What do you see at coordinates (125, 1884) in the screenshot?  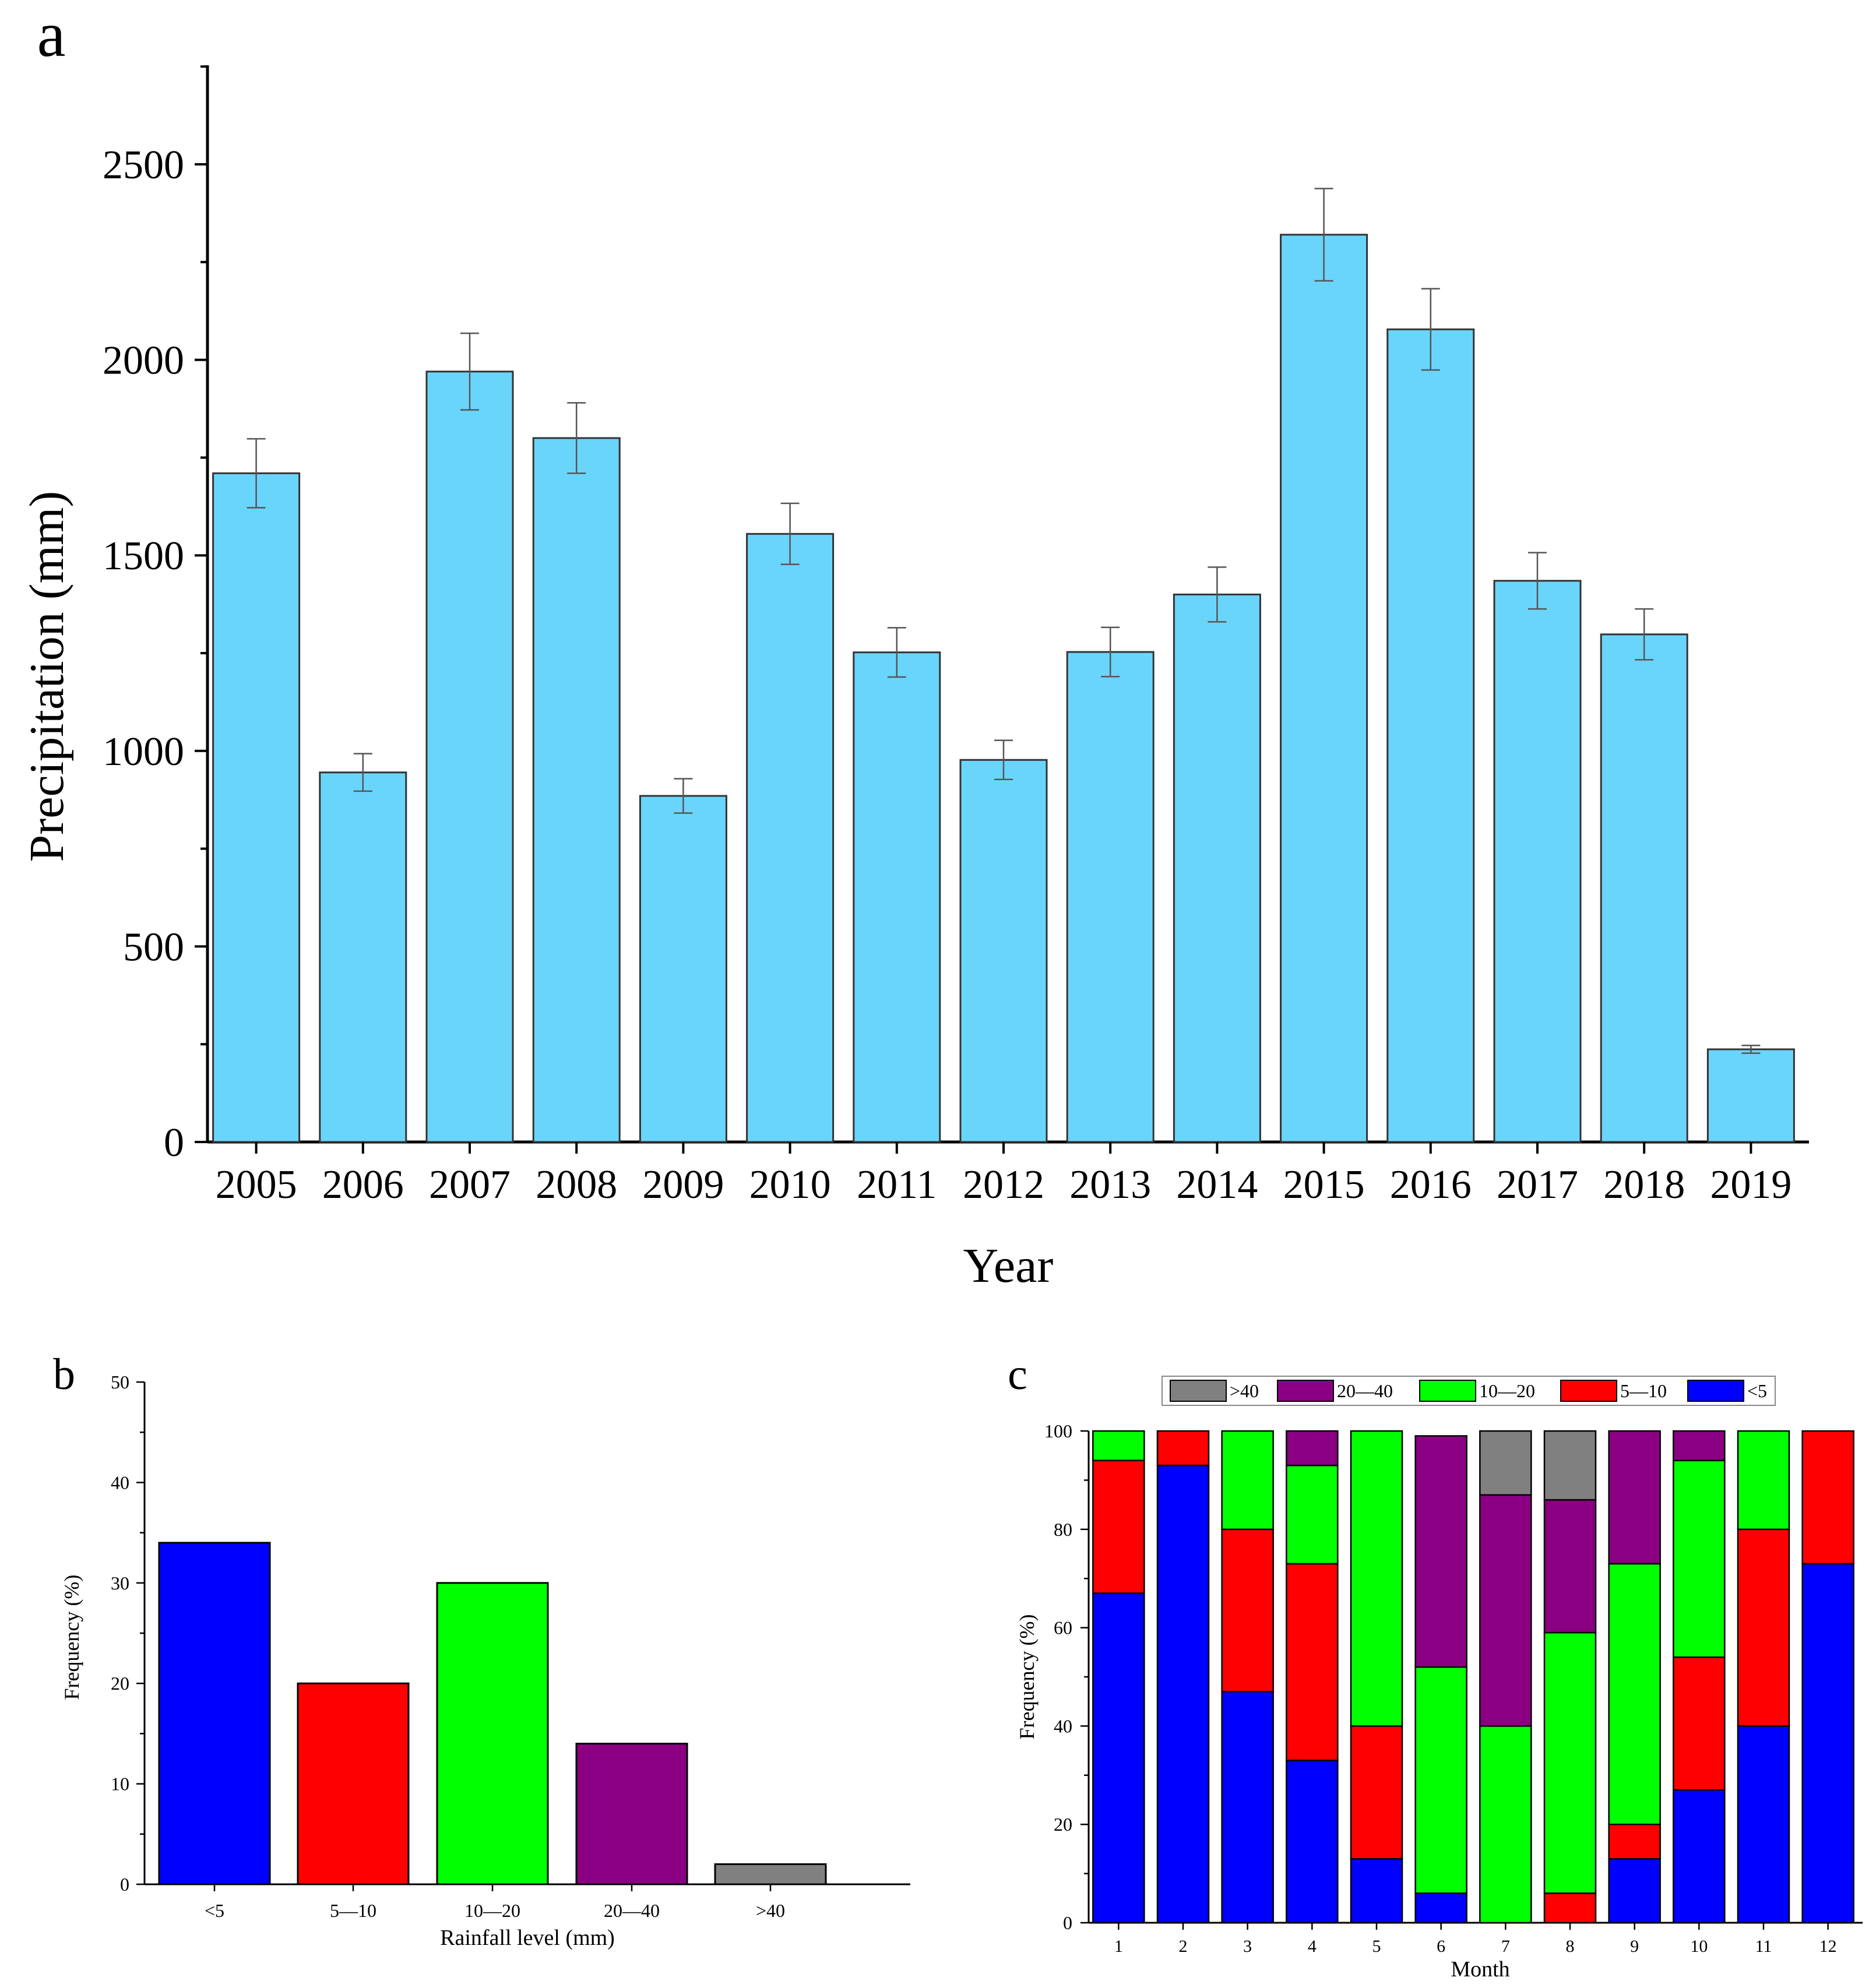 I see `y-tick-label-b: 0` at bounding box center [125, 1884].